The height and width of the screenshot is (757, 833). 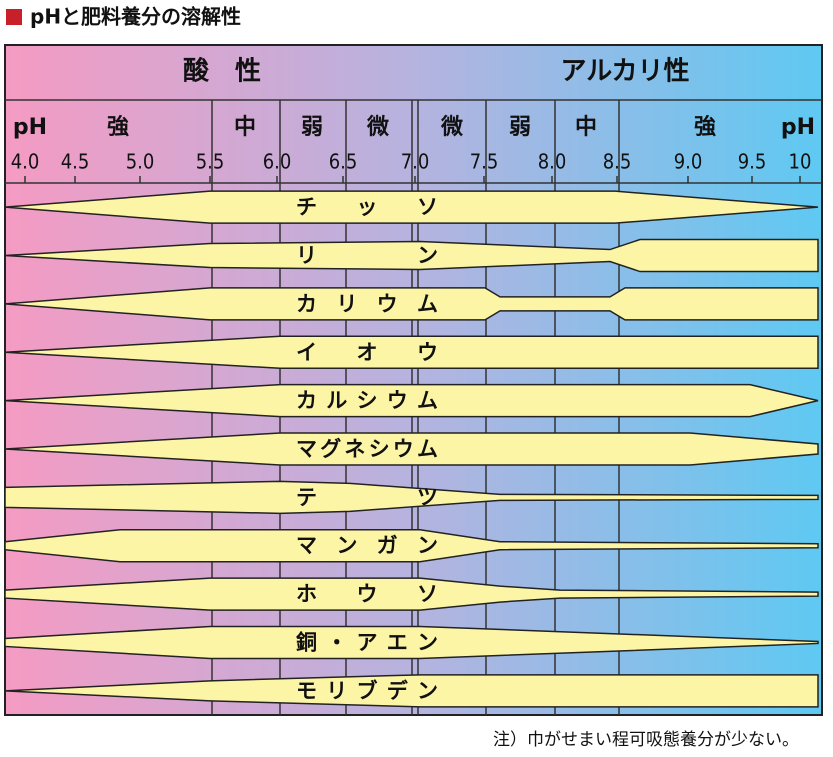 What do you see at coordinates (222, 72) in the screenshot?
I see `acid-label: 酸 性` at bounding box center [222, 72].